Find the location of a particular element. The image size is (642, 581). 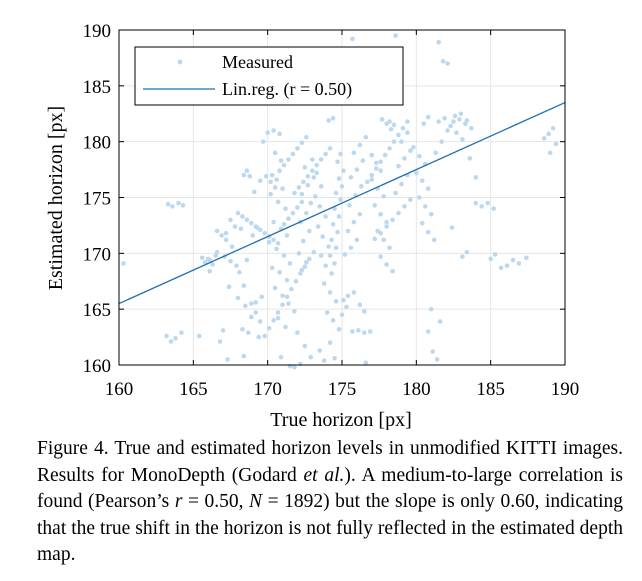

legend-measured-label: Measured is located at coordinates (257, 62).